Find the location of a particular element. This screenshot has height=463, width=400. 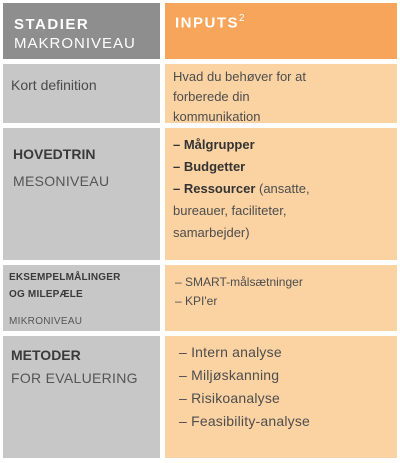

metric-item: – KPI'er is located at coordinates (196, 301).